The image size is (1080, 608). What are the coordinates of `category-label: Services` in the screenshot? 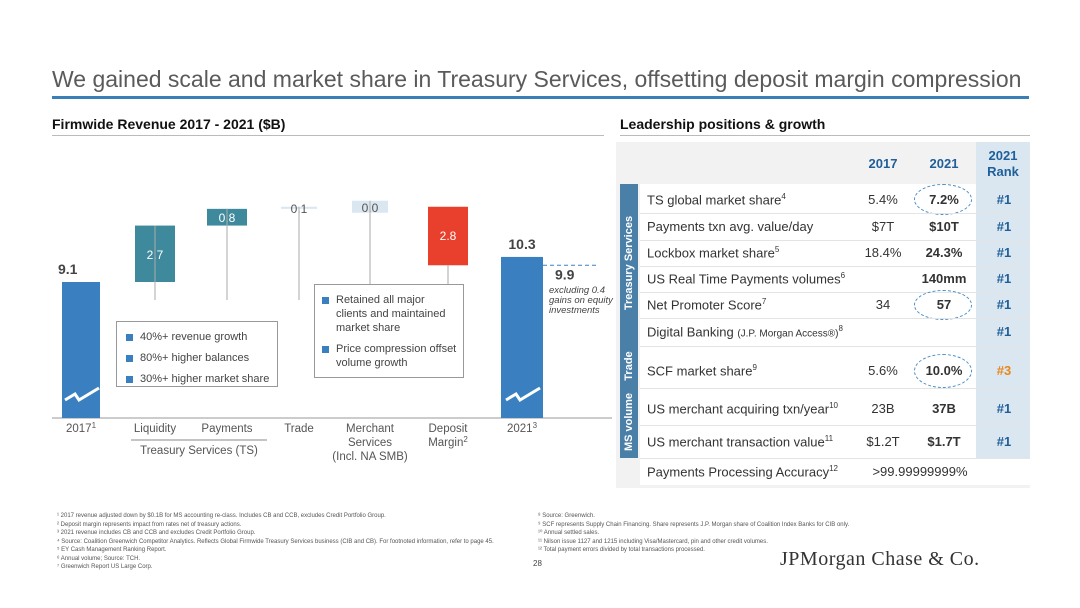 It's located at (370, 443).